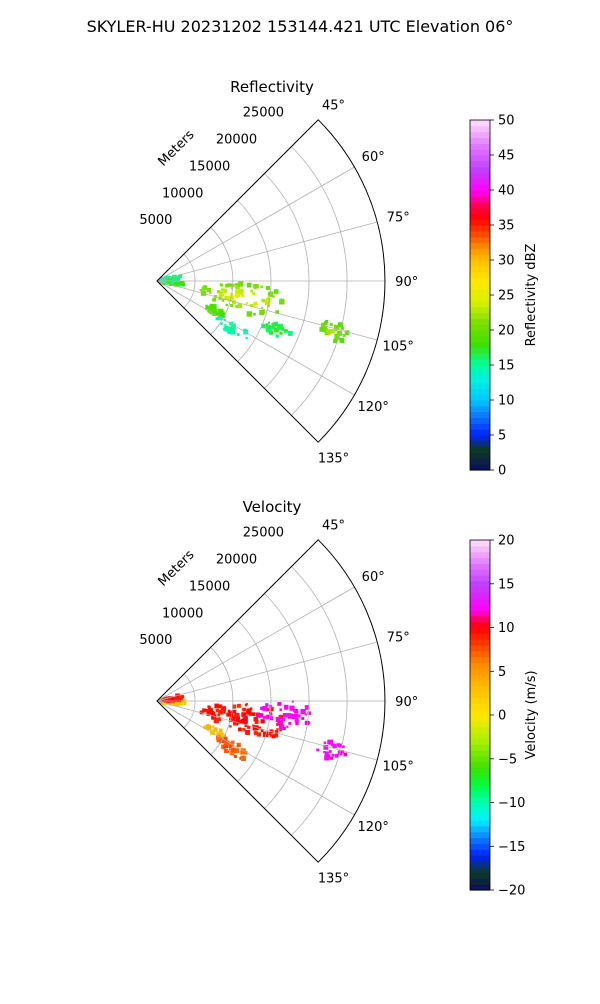  I want to click on angle-tick-label: 90°, so click(406, 282).